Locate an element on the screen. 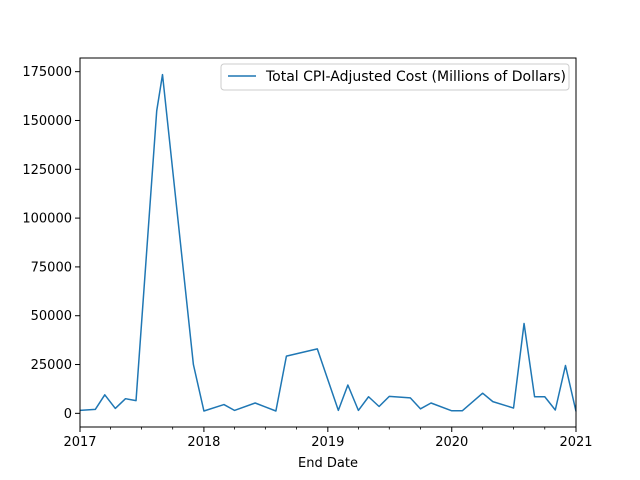 Image resolution: width=640 pixels, height=480 pixels. y-tick-label: 175000 is located at coordinates (47, 72).